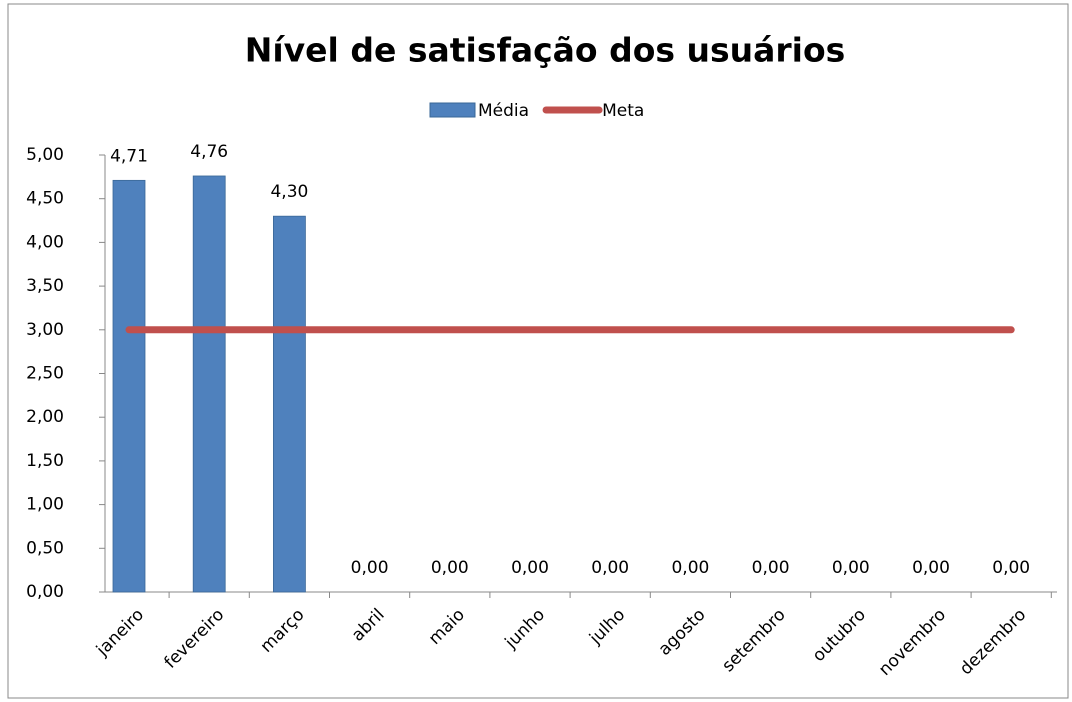  Describe the element at coordinates (45, 548) in the screenshot. I see `y-tick-label: 0,50` at that location.